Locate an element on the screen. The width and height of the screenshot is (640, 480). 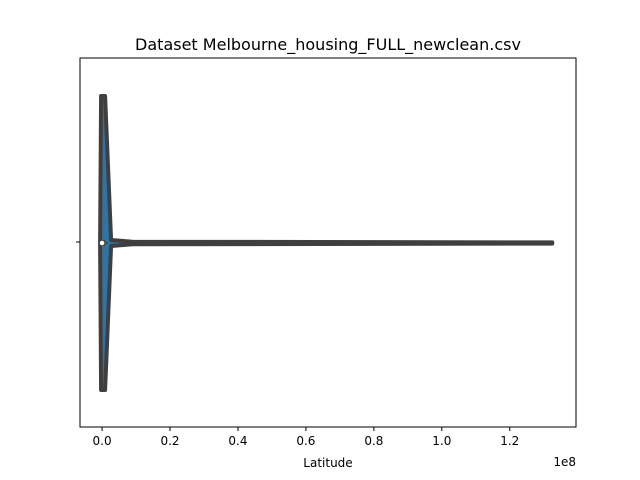
x-tick-label: 0.0 is located at coordinates (102, 441).